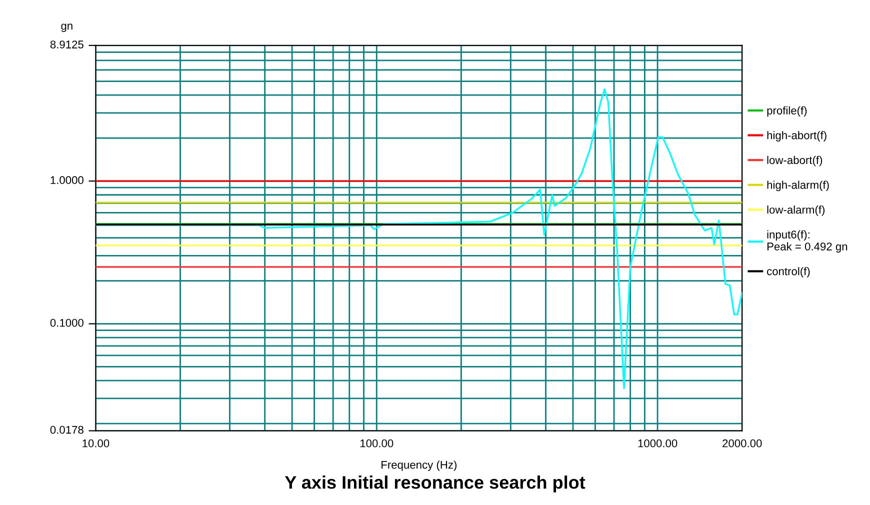  Describe the element at coordinates (435, 484) in the screenshot. I see `text: Y axis Initial resonance search plot` at that location.